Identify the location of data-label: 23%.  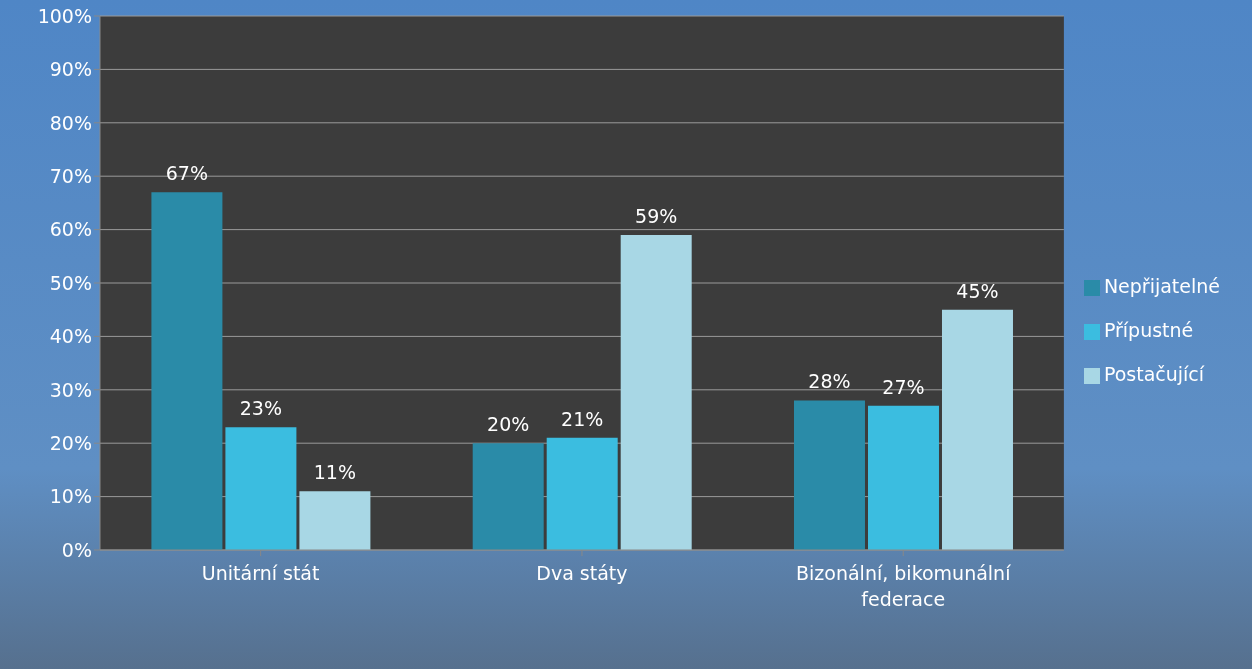
(261, 408).